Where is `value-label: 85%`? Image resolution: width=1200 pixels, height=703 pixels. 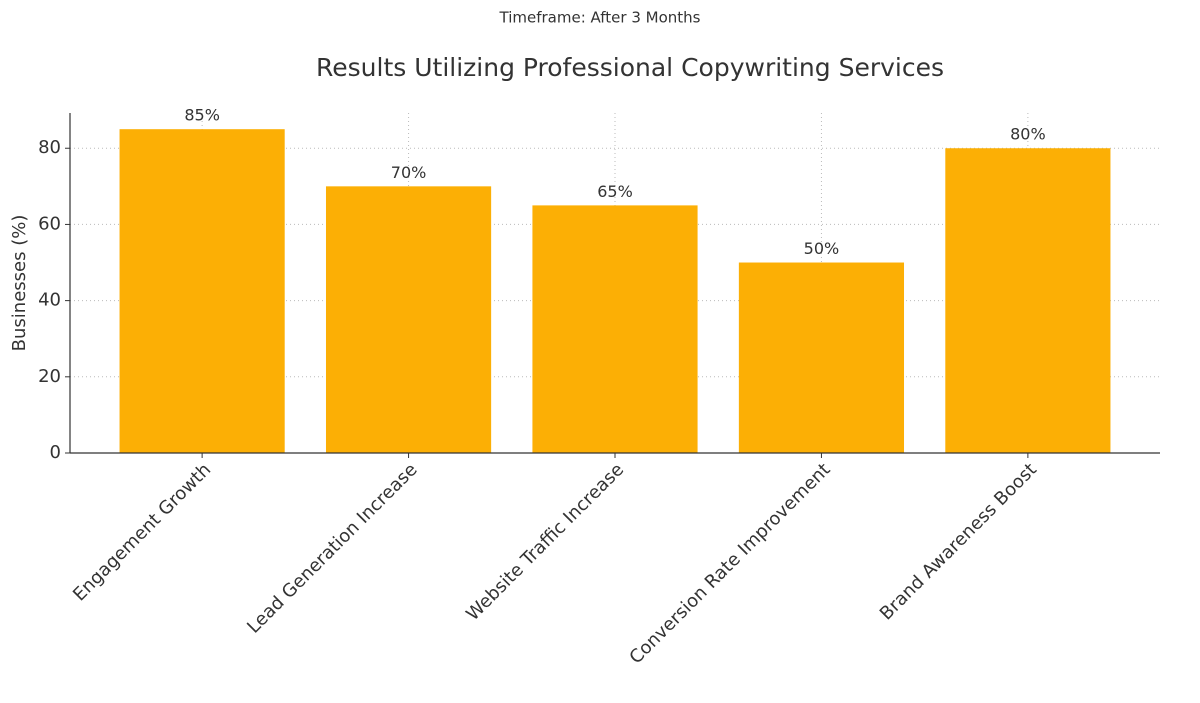
value-label: 85% is located at coordinates (202, 115).